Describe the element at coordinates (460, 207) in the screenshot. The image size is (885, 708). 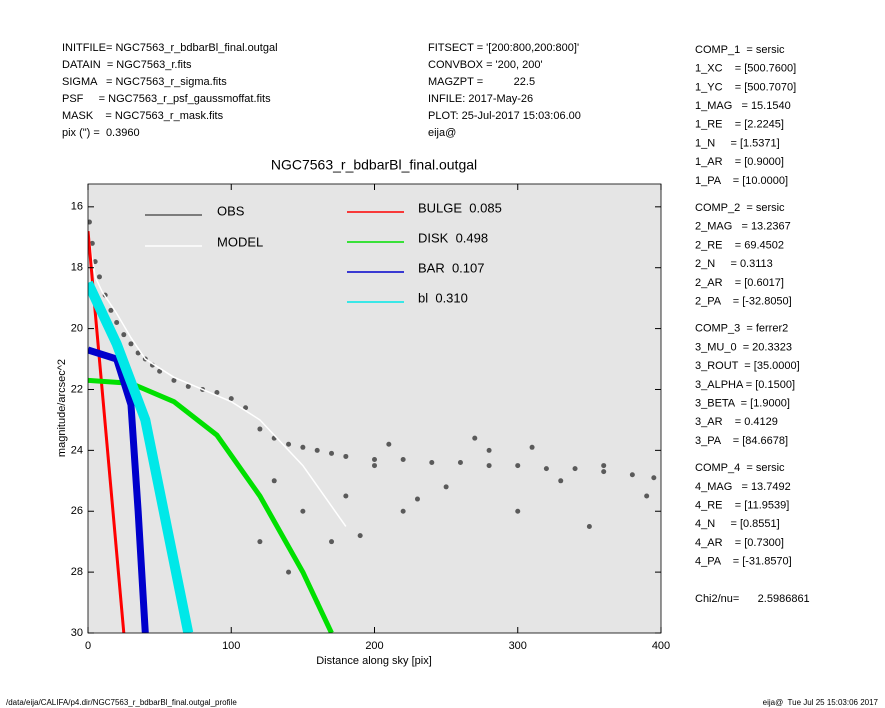
I see `legend-label: BULGE 0.085` at that location.